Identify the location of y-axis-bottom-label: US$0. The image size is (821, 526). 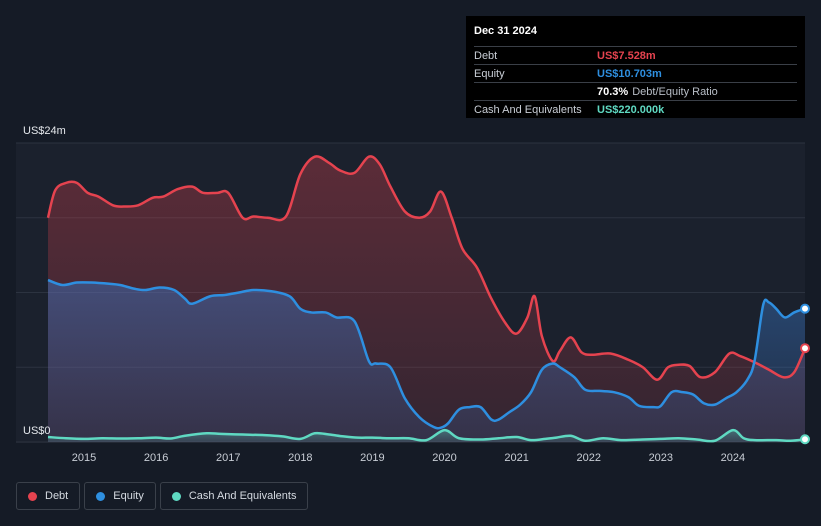
(37, 431).